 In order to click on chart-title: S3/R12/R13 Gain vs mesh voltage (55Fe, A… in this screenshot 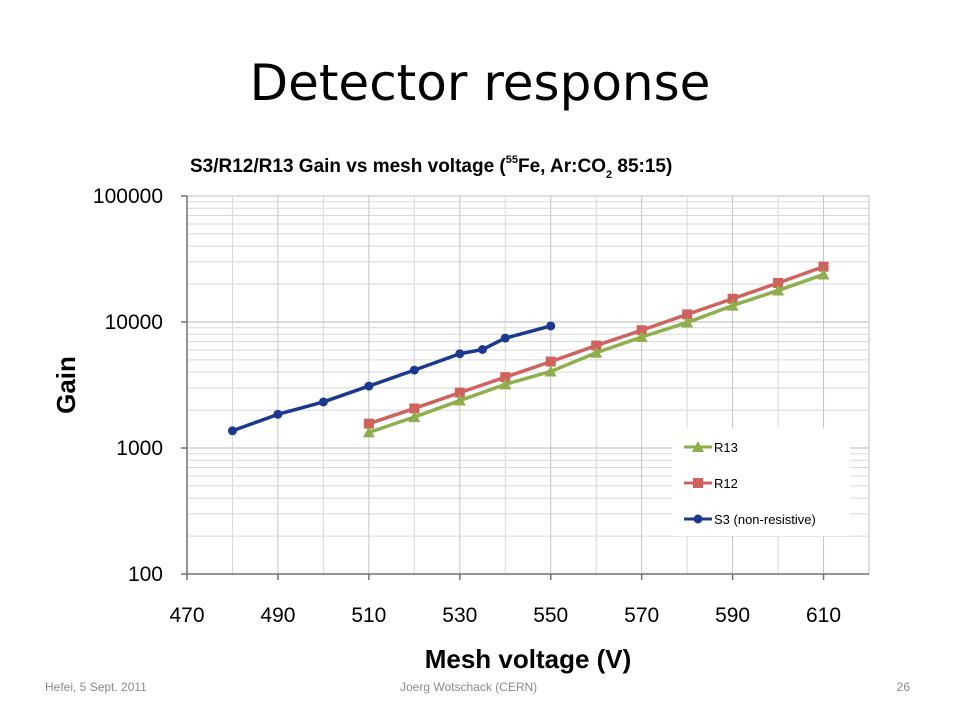, I will do `click(490, 167)`.